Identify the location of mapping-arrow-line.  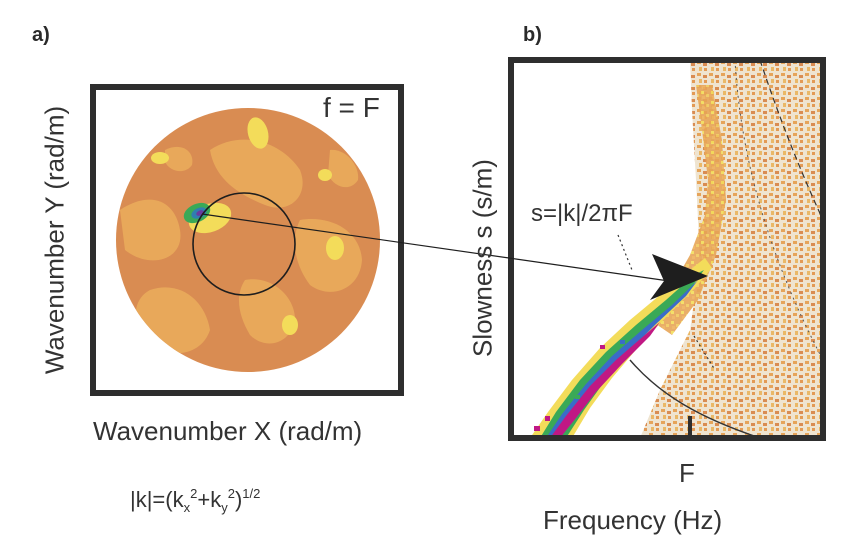
(442, 248).